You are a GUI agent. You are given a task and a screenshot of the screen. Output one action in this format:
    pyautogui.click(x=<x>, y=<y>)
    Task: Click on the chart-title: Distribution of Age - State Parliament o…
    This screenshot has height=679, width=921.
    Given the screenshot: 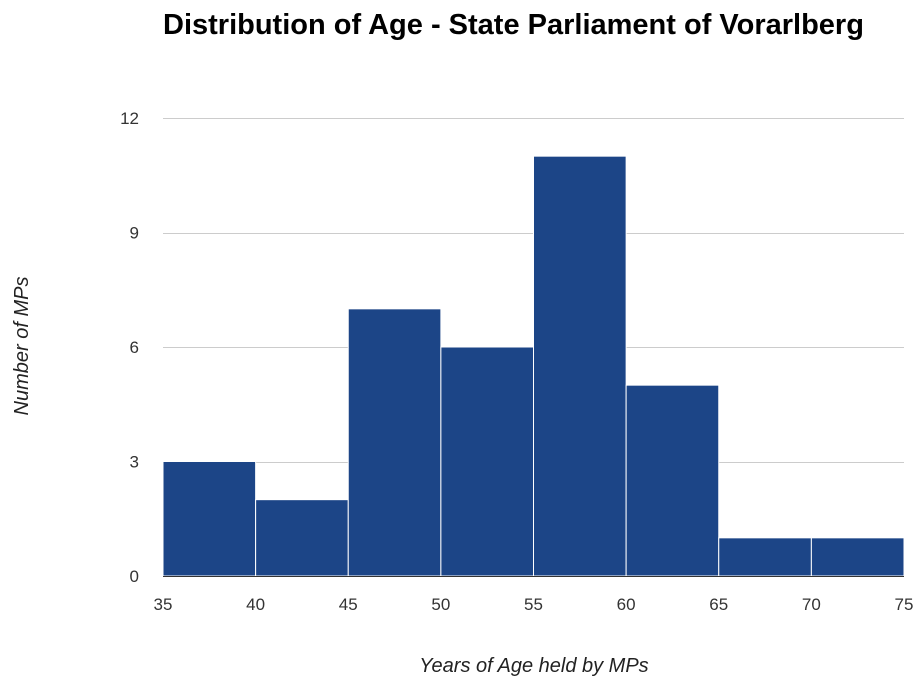 What is the action you would take?
    pyautogui.click(x=513, y=25)
    